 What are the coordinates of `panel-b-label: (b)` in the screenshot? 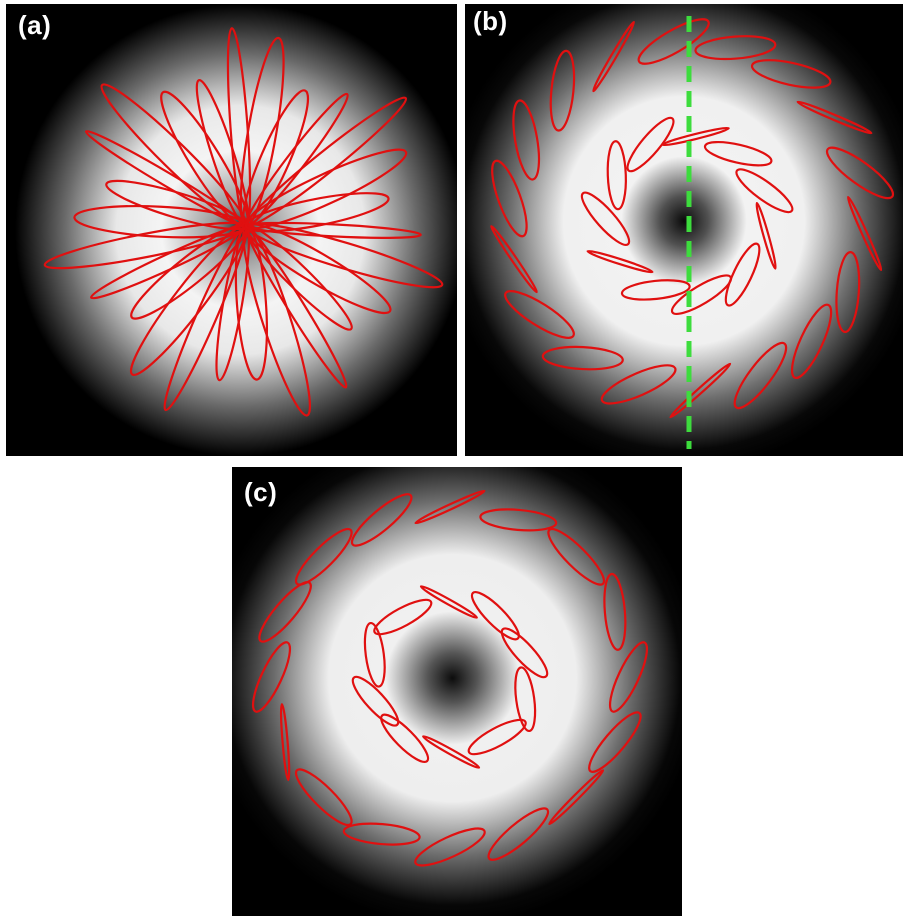 It's located at (490, 21).